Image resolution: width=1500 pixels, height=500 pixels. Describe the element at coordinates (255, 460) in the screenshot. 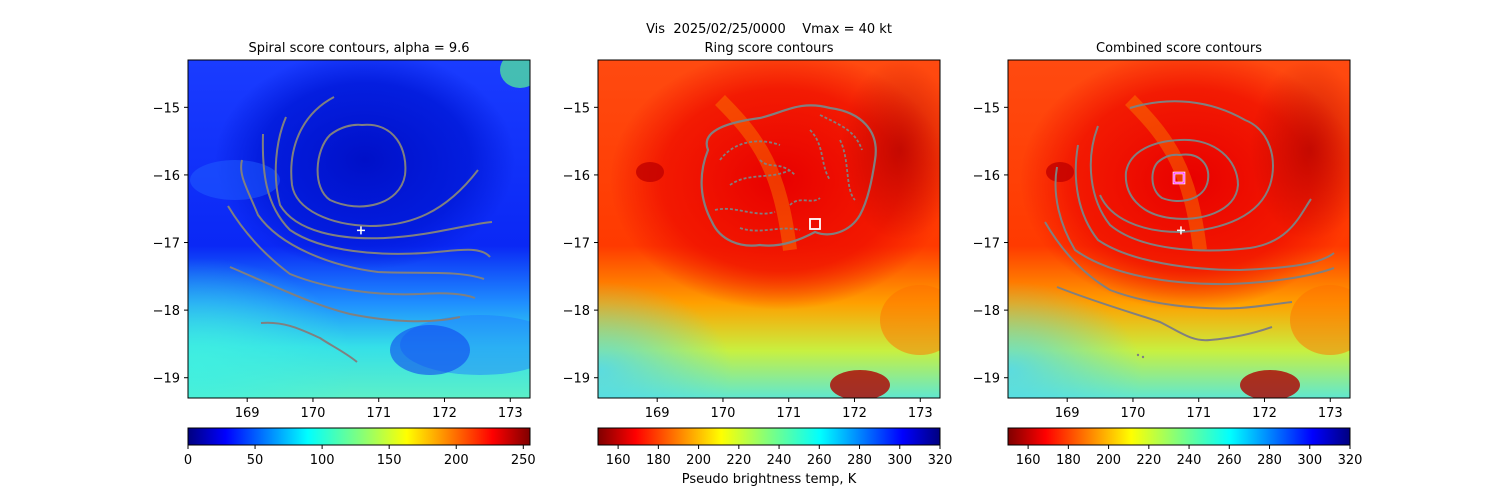

I see `colorbar-tick-label: 50` at that location.